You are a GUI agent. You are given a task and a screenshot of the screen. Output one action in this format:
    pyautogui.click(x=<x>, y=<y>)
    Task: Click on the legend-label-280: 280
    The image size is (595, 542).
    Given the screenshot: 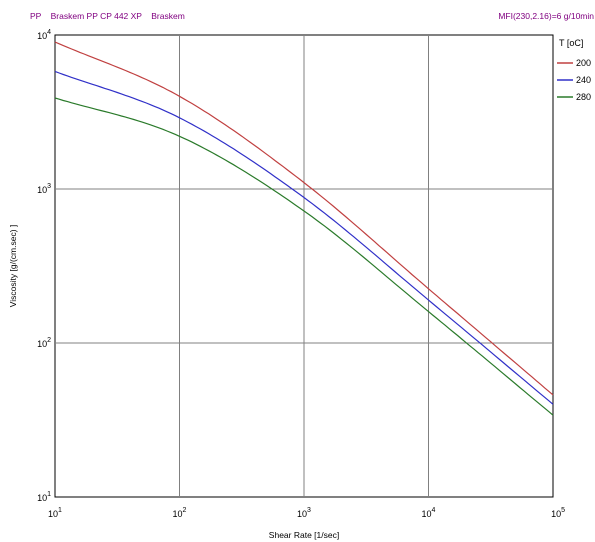 What is the action you would take?
    pyautogui.click(x=583, y=97)
    